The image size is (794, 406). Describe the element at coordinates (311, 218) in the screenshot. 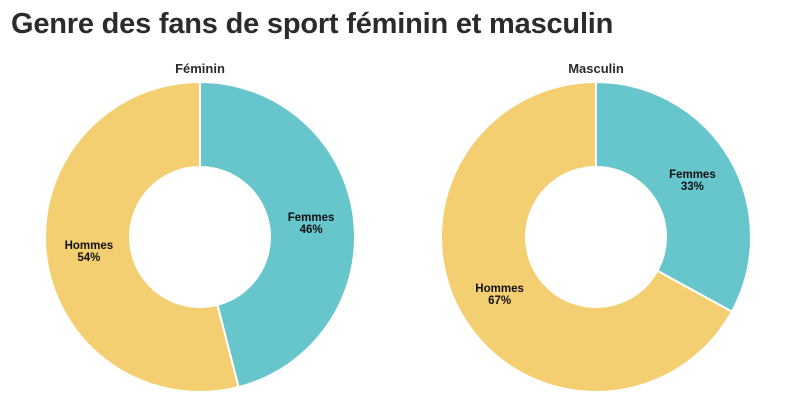

I see `slice-label-femmes-feminin: Femmes` at that location.